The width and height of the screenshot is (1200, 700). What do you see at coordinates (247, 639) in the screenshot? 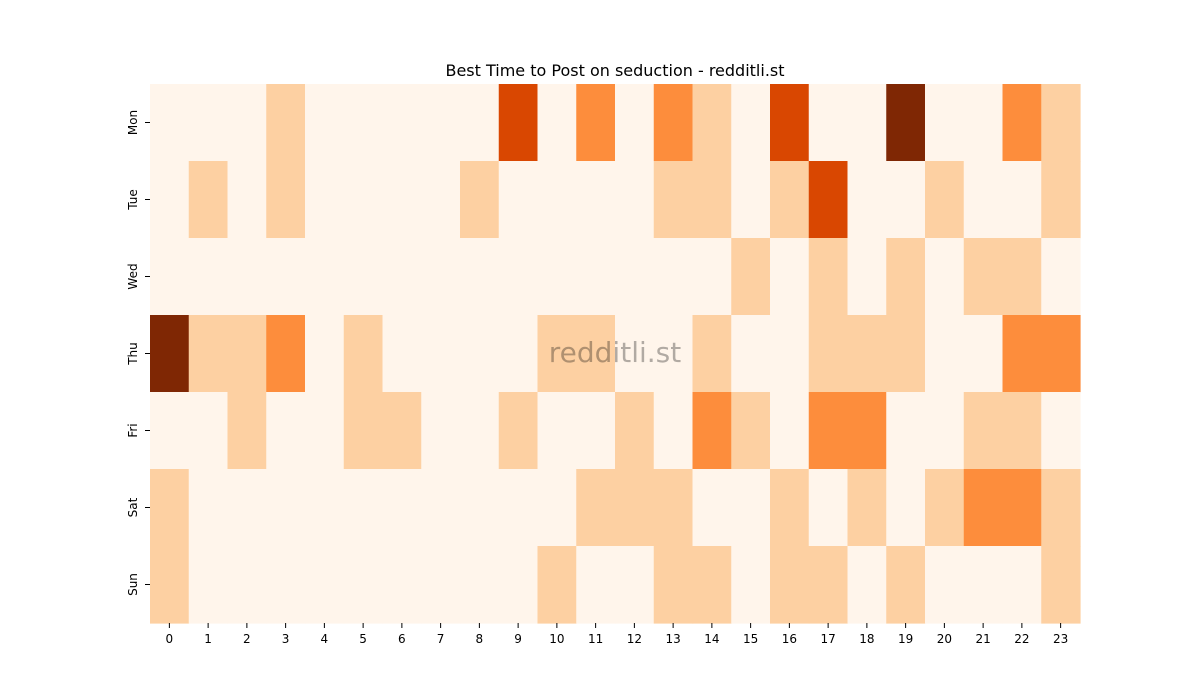
I see `x-tick-label: 2` at bounding box center [247, 639].